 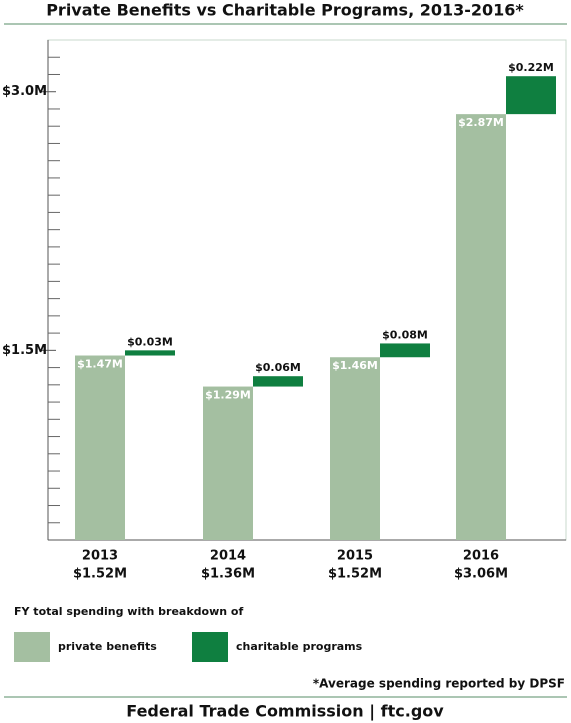 What do you see at coordinates (531, 67) in the screenshot?
I see `bar-label: $0.22M` at bounding box center [531, 67].